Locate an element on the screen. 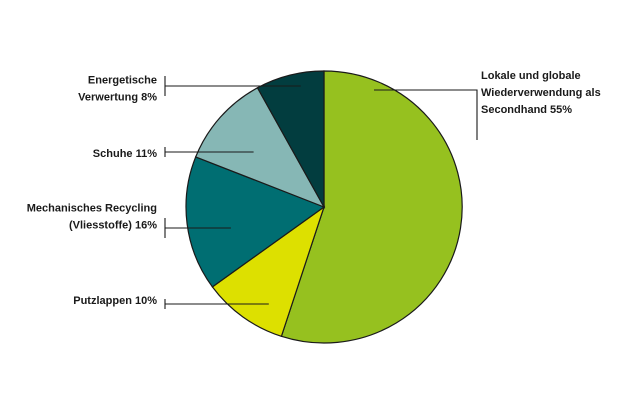 Image resolution: width=643 pixels, height=405 pixels. leader-line-secondhand is located at coordinates (426, 114).